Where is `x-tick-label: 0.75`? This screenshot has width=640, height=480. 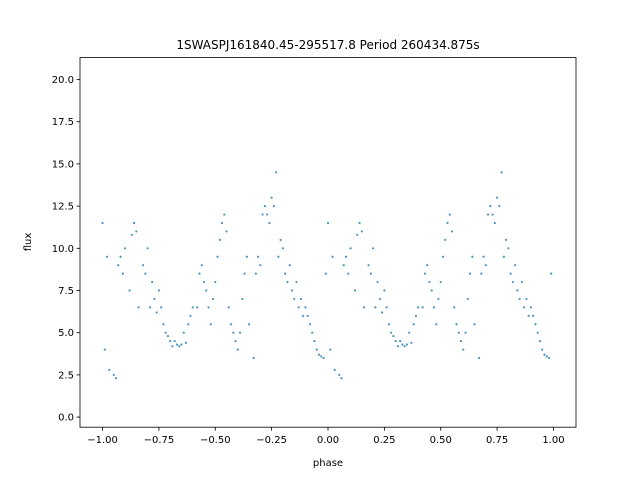 x-tick-label: 0.75 is located at coordinates (497, 440).